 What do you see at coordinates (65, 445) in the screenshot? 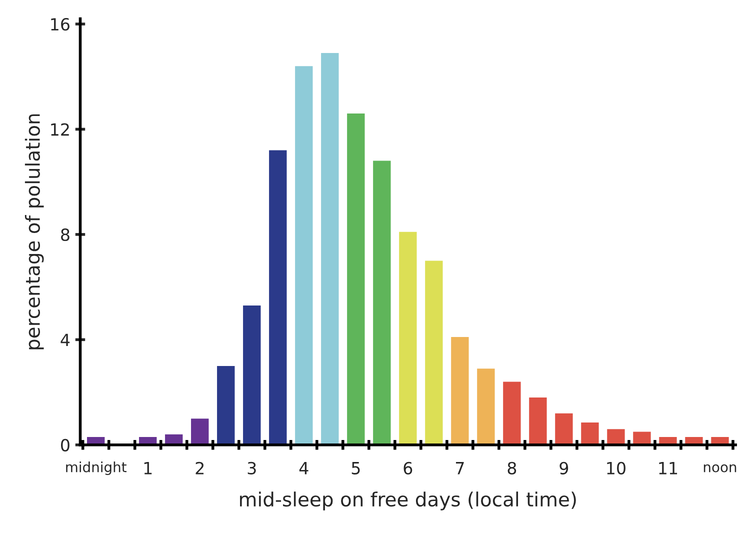
I see `y-tick-label: 0` at bounding box center [65, 445].